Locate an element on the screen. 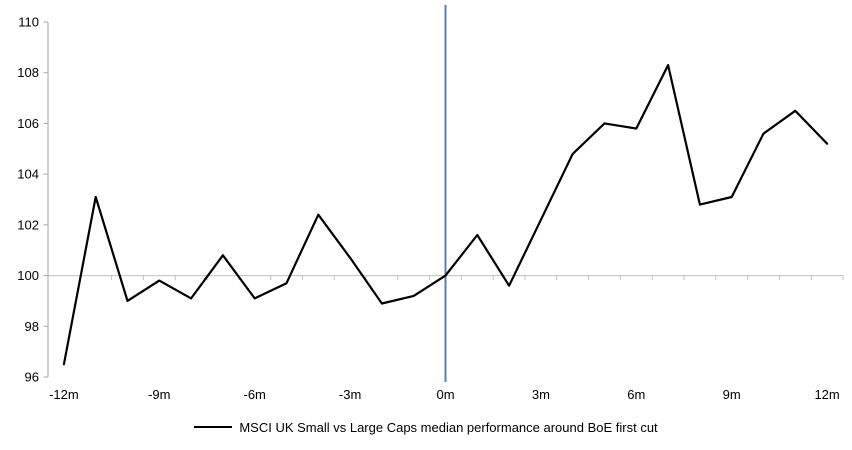  x-axis-tick-label: 6m is located at coordinates (636, 394).